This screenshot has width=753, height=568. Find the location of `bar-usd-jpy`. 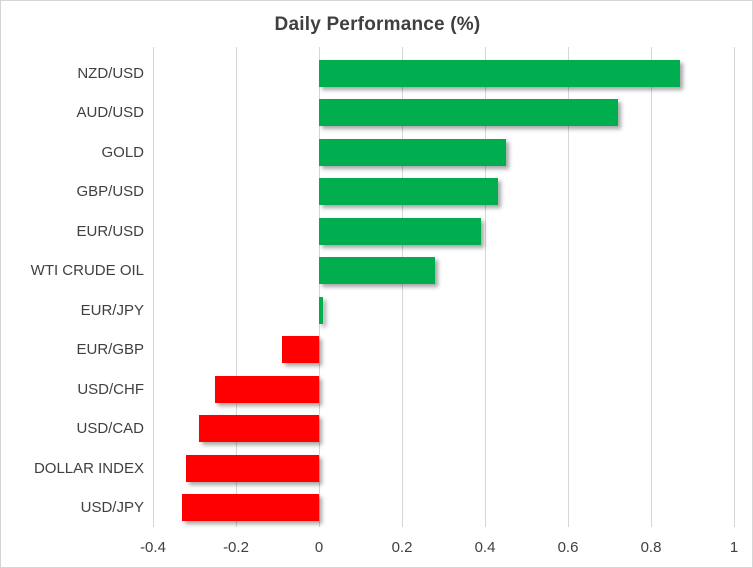

bar-usd-jpy is located at coordinates (250, 508).